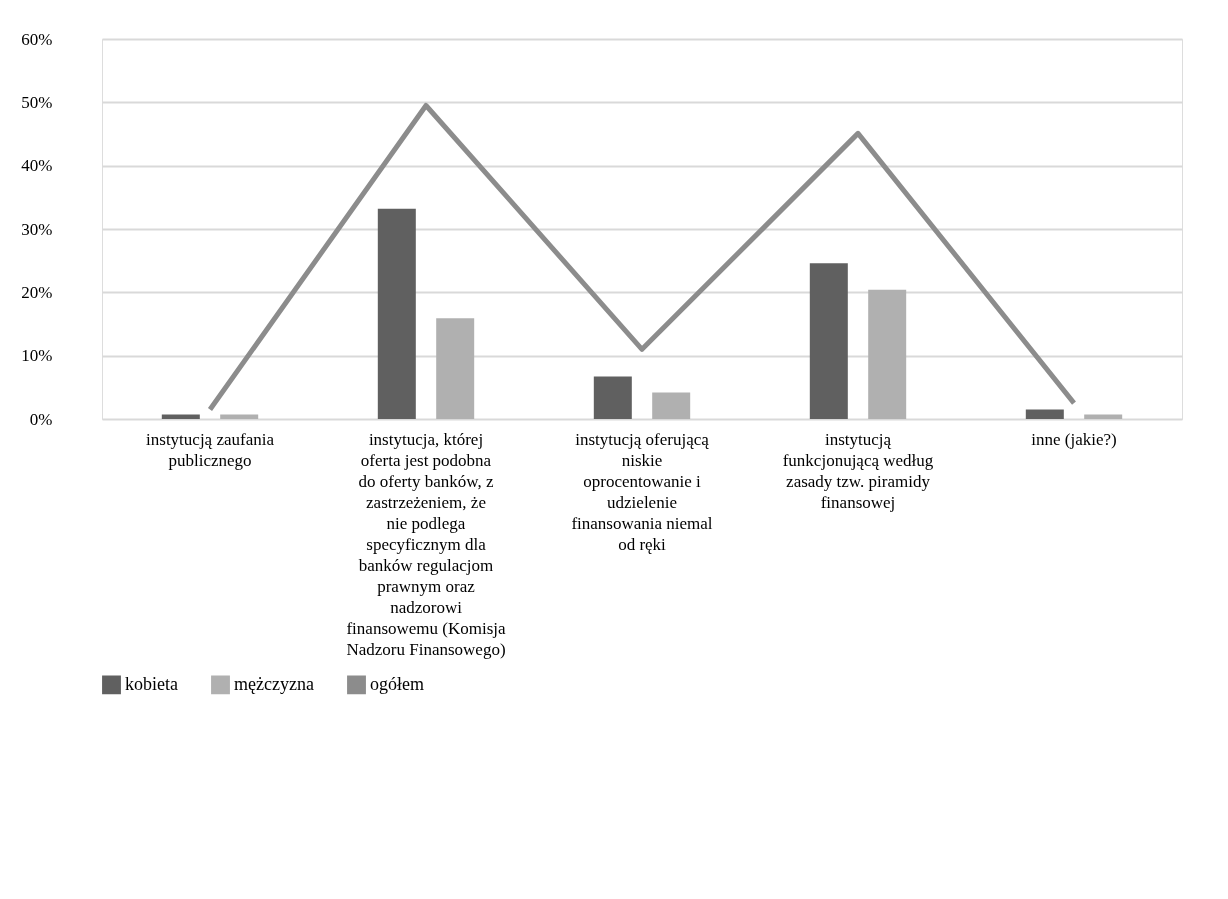 The height and width of the screenshot is (899, 1228). What do you see at coordinates (426, 544) in the screenshot?
I see `category-label: instytucja, której oferta jest podobna do oferty banków, z zastrzeżeniem, że nie podlega specyficznym dla banków regulacjom prawnym oraz nadzorowi finansowemu (Komisja Nadzoru Finansowego)` at bounding box center [426, 544].